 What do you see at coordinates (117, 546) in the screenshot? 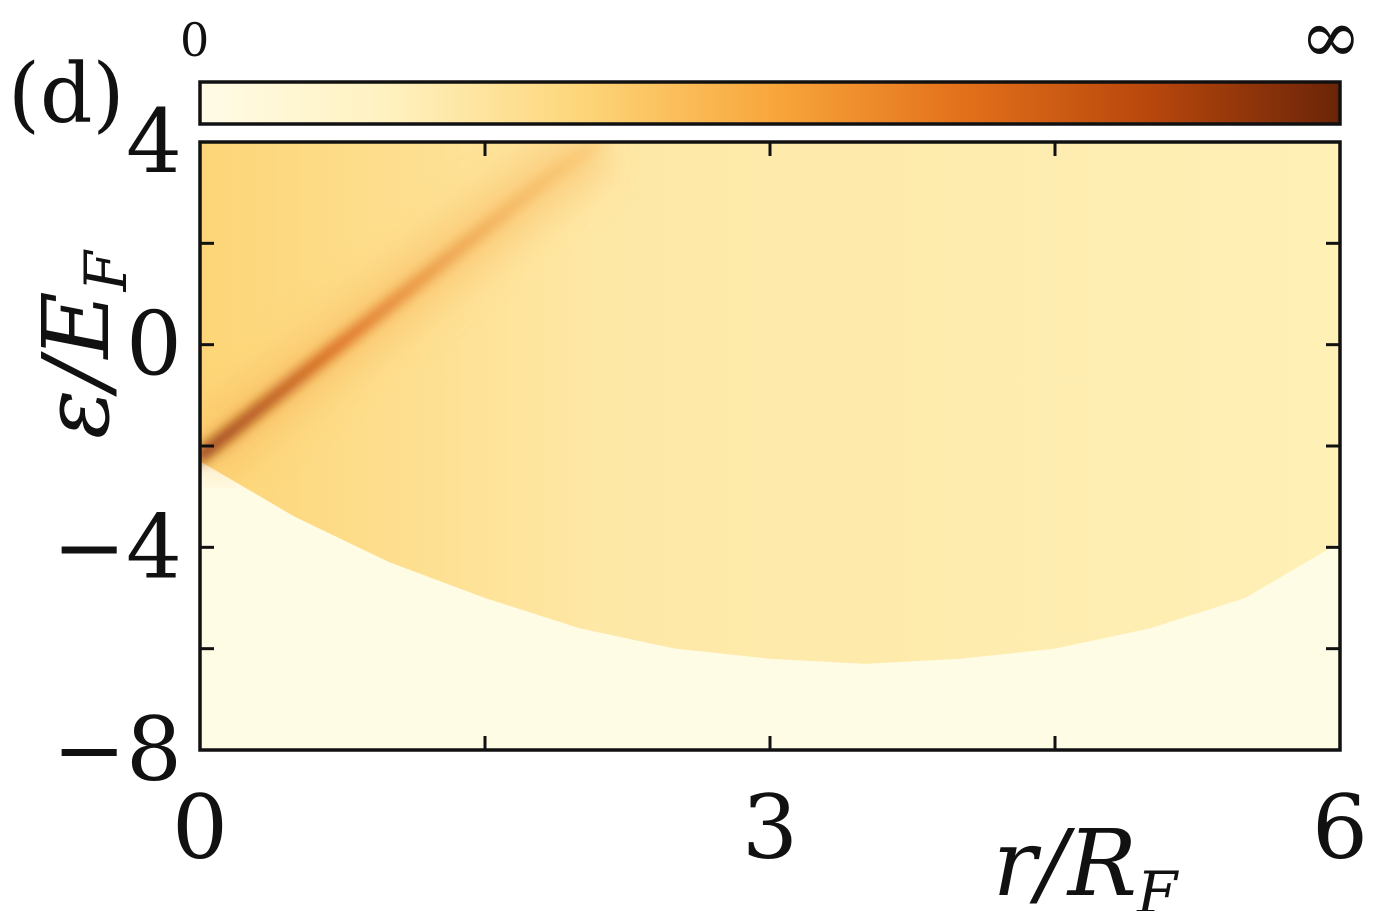
I see `y-tick-label: −4` at bounding box center [117, 546].